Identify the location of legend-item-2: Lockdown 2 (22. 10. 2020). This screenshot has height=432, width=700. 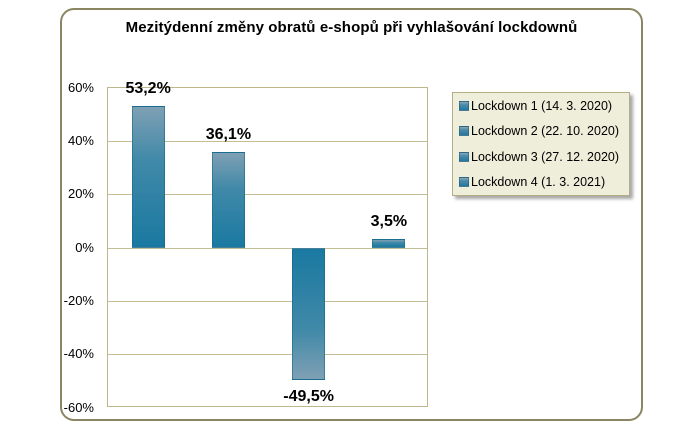
(544, 131).